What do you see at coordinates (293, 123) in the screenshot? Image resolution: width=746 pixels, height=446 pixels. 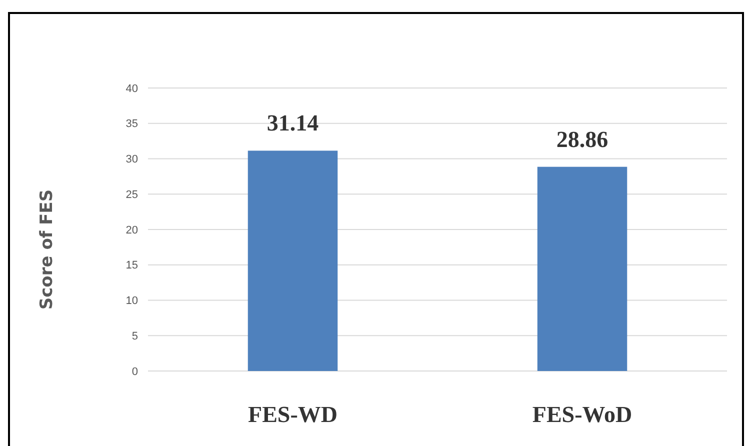 I see `data-label: 31.14` at bounding box center [293, 123].